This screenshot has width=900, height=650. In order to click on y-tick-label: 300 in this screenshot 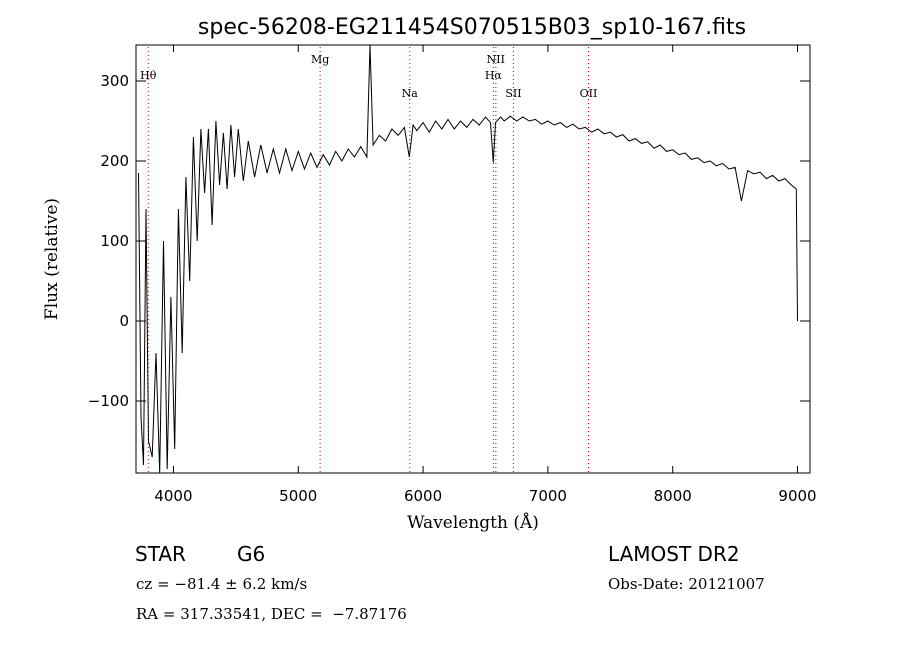, I will do `click(114, 81)`.